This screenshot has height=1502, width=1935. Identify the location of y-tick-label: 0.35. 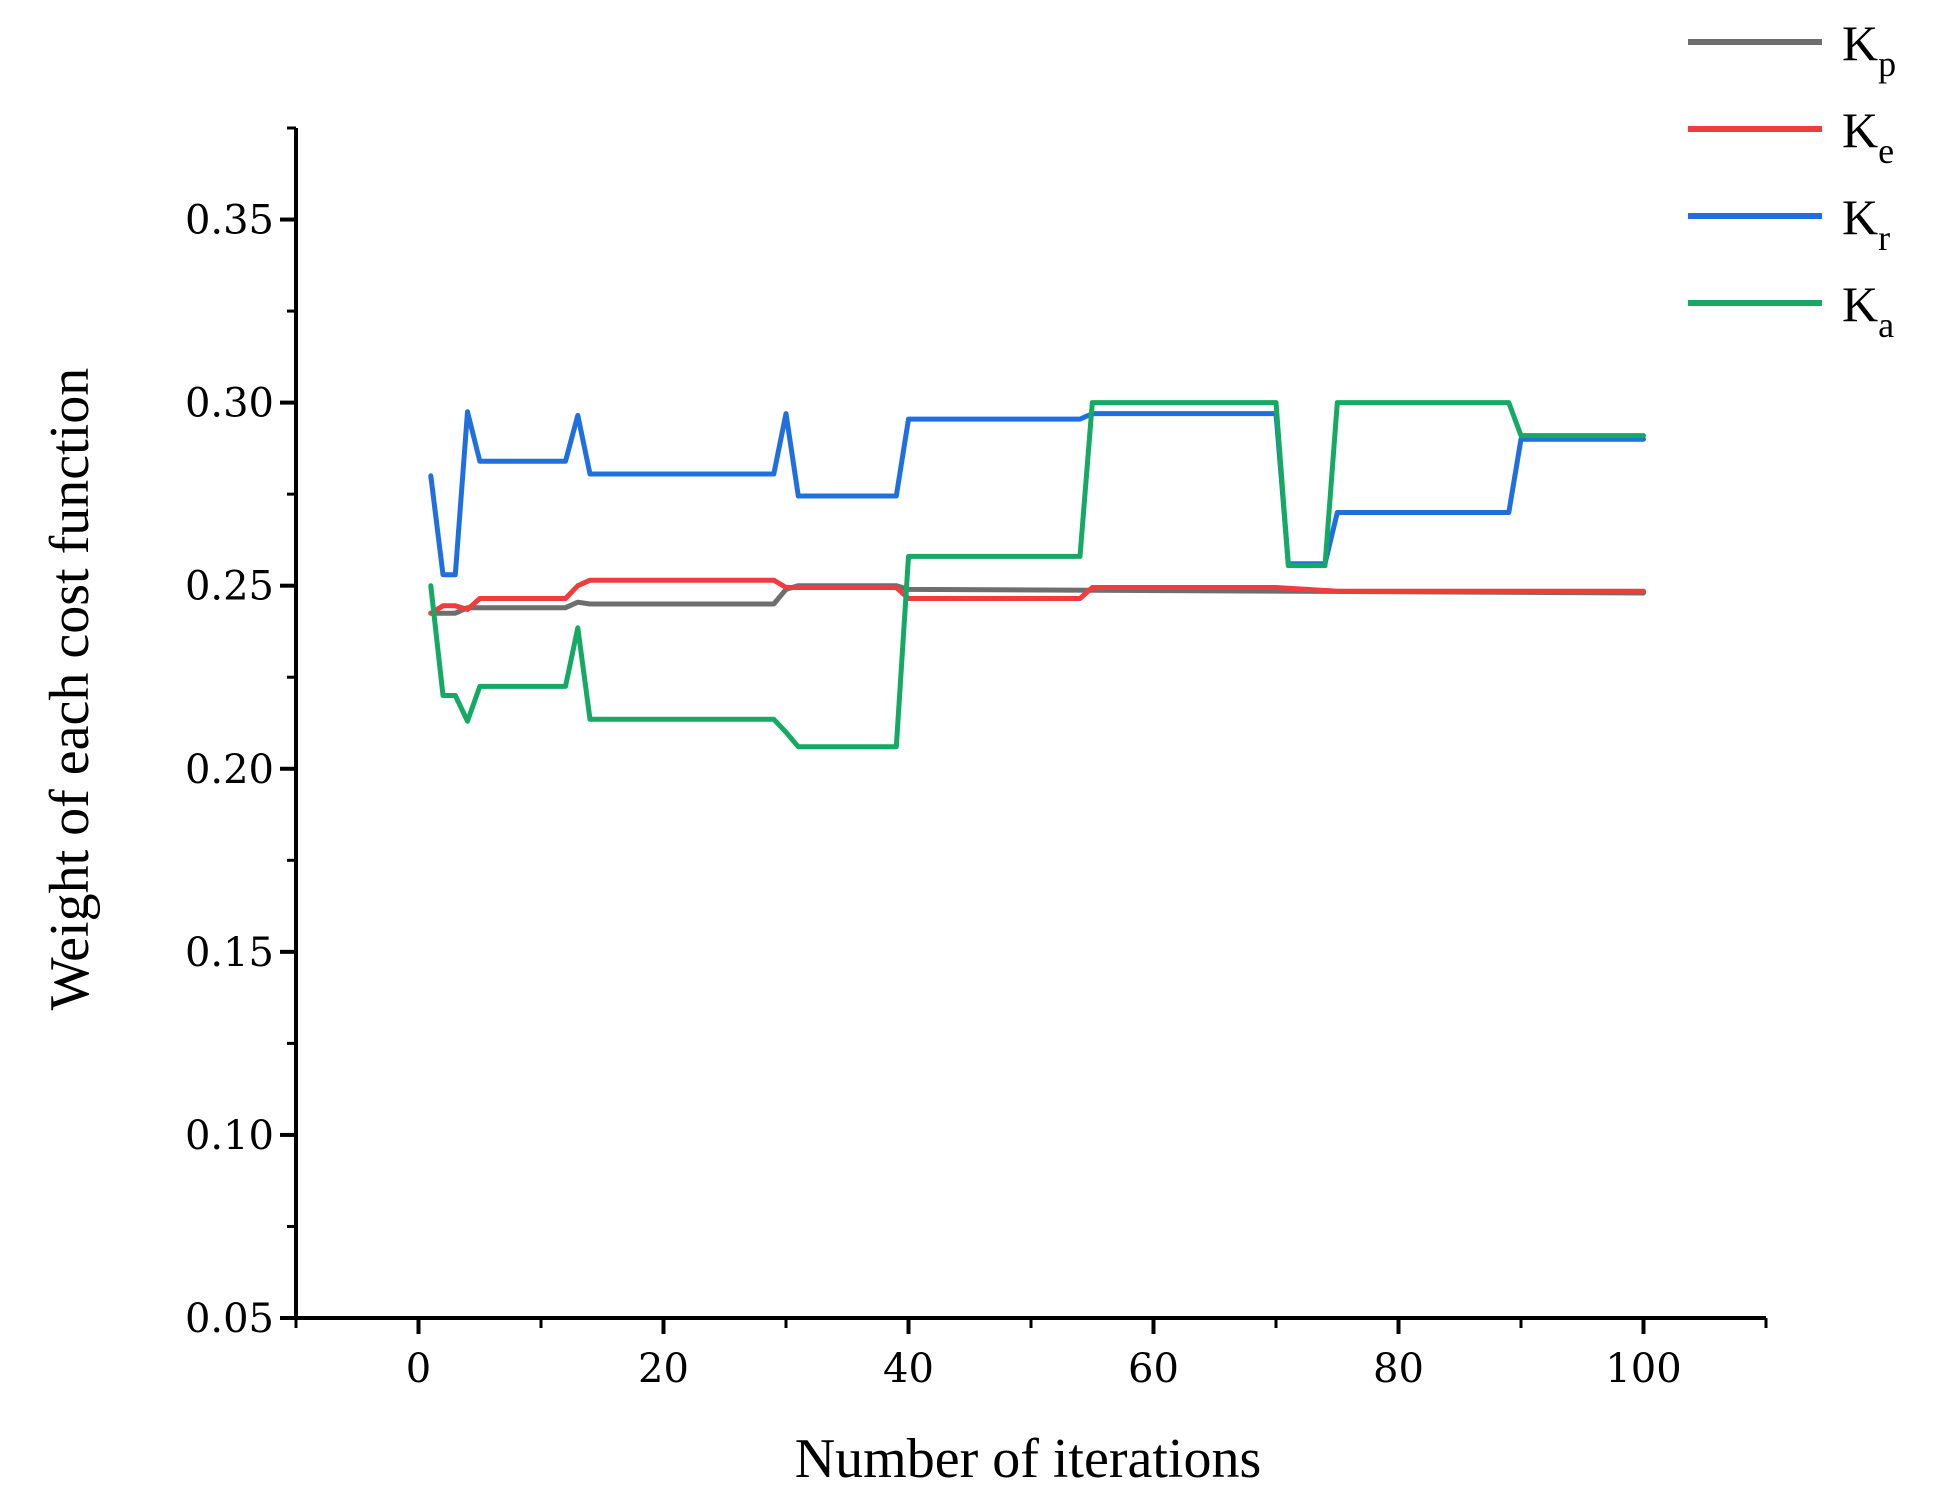
(229, 221).